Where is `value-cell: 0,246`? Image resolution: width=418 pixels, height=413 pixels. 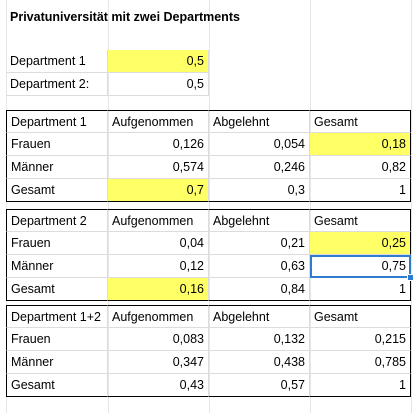 value-cell: 0,246 is located at coordinates (259, 167).